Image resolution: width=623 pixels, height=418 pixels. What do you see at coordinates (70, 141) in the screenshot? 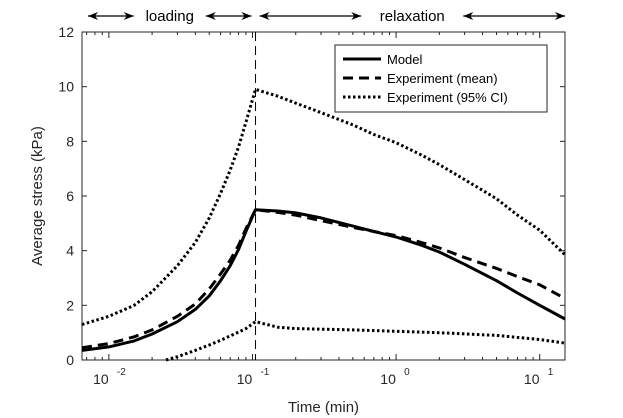
I see `y-tick-label: 8` at bounding box center [70, 141].